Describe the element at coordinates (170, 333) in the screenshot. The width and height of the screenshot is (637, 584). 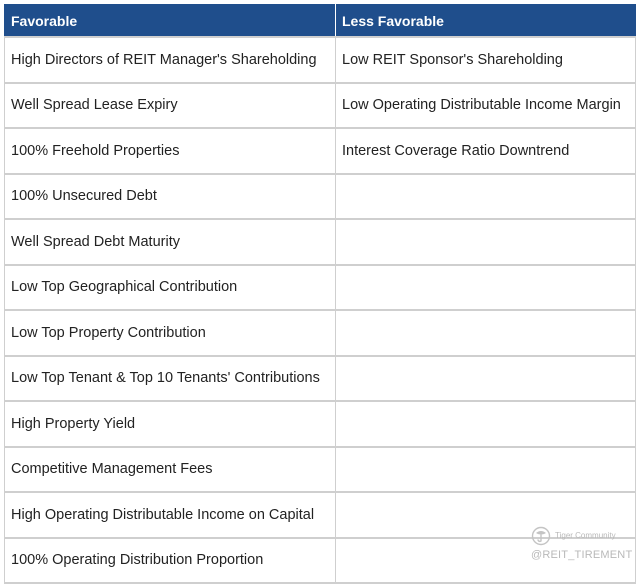
I see `cell-favorable: Low Top Property Contribution` at that location.